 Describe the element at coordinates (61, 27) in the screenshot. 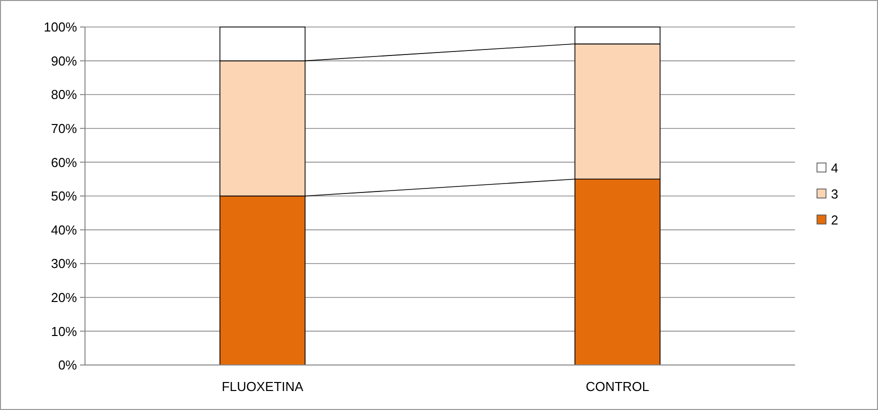

I see `y-tick-label: 100%` at that location.